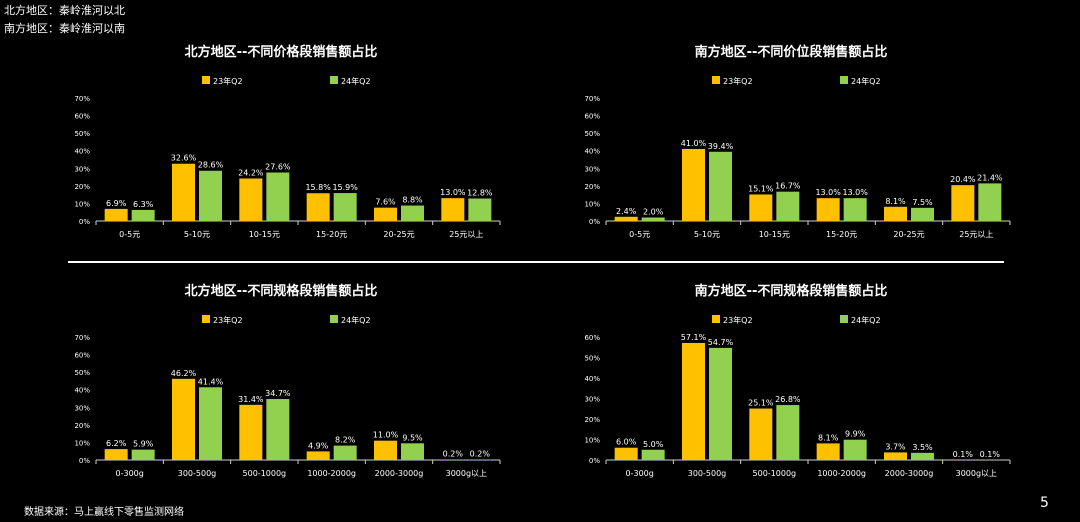 The width and height of the screenshot is (1080, 522). I want to click on y-tick-label: 30%, so click(82, 169).